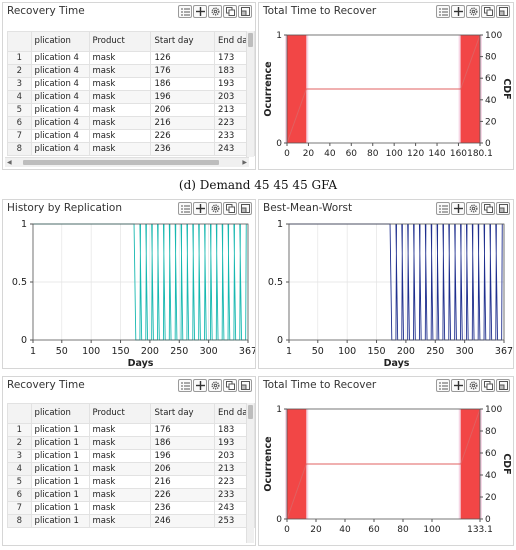 The image size is (516, 550). I want to click on y2-tick-label: 0, so click(488, 520).